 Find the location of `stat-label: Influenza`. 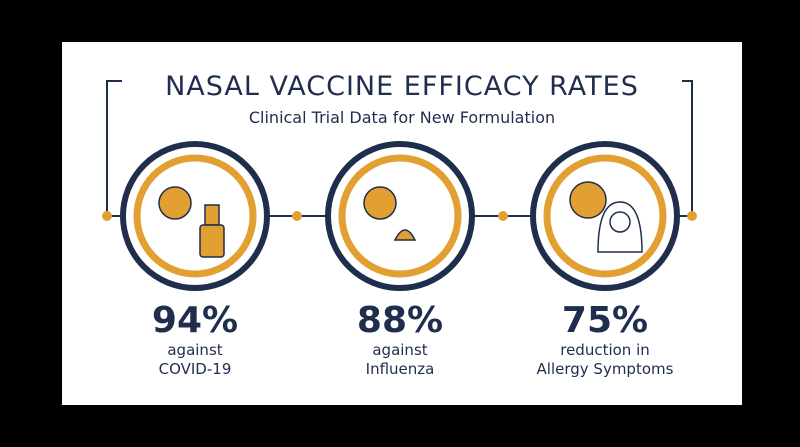

stat-label: Influenza is located at coordinates (400, 369).